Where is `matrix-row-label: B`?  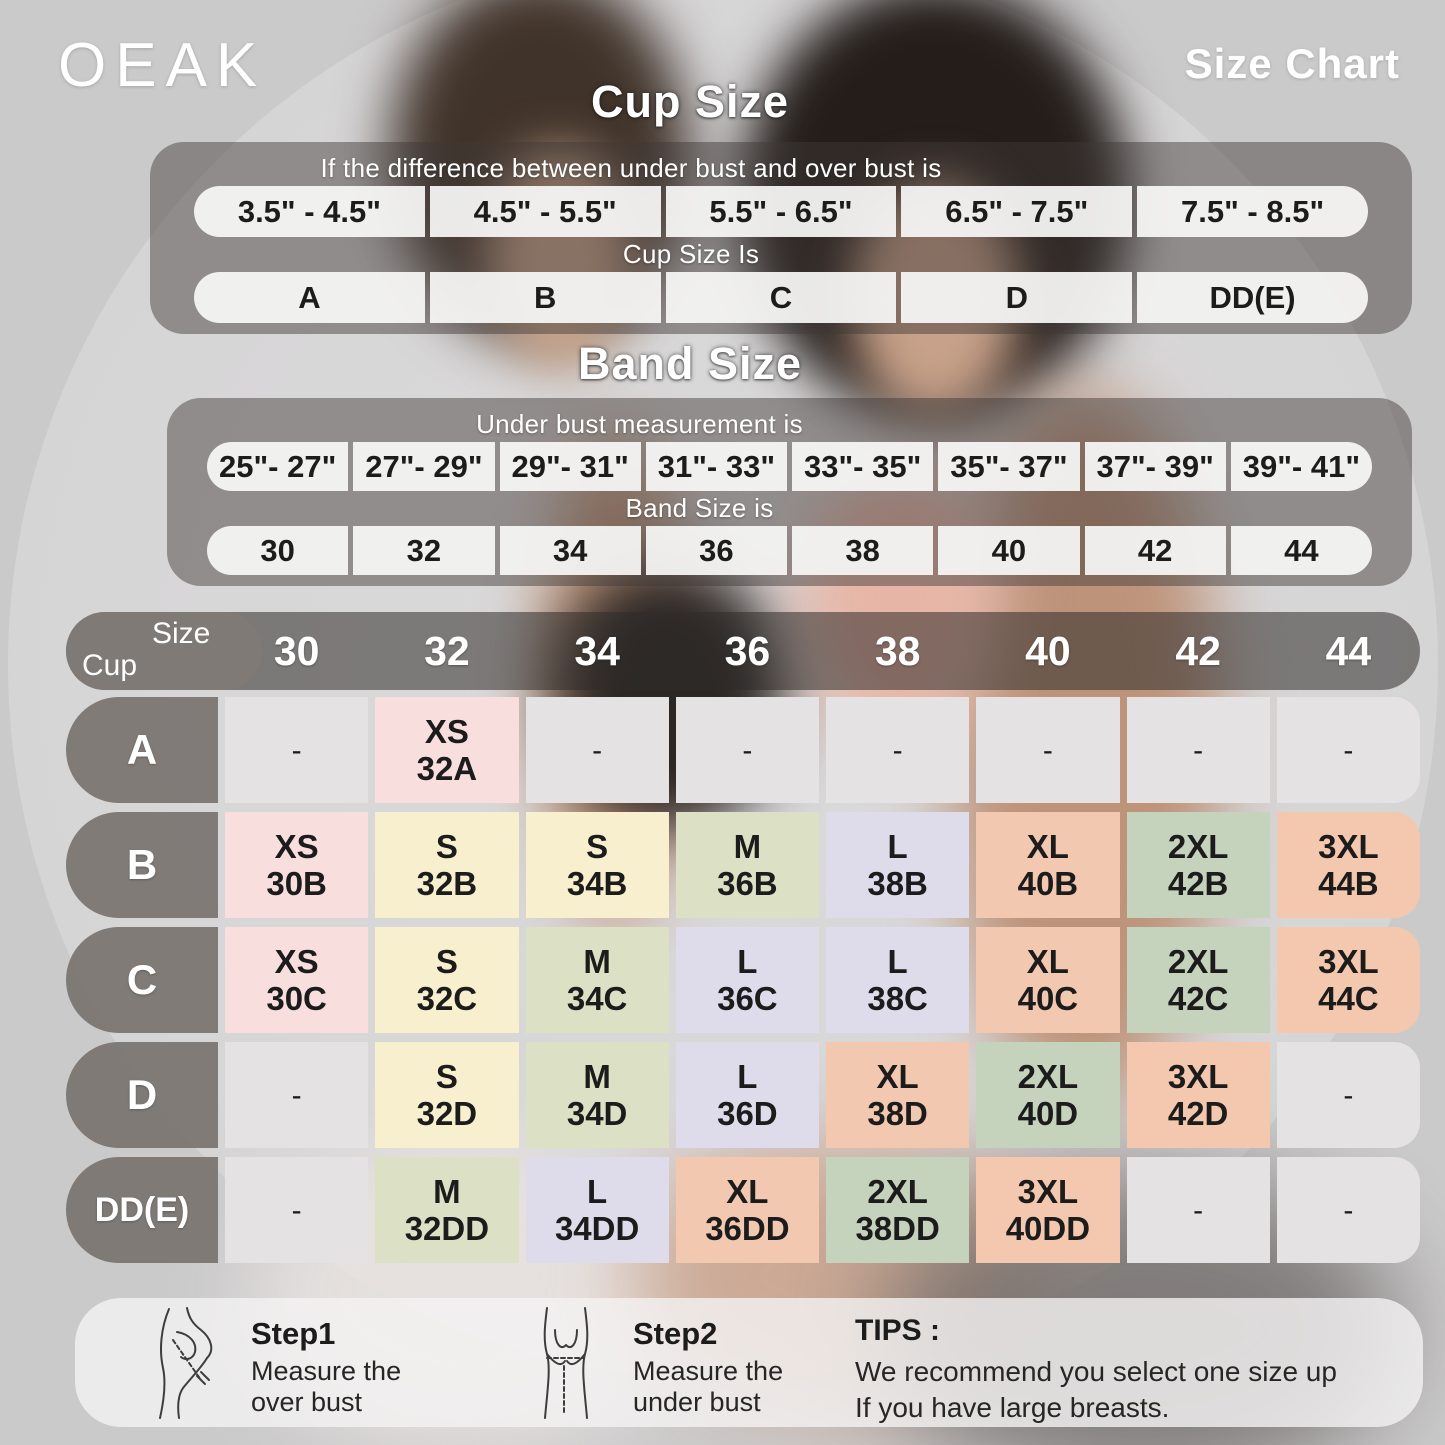
matrix-row-label: B is located at coordinates (142, 865).